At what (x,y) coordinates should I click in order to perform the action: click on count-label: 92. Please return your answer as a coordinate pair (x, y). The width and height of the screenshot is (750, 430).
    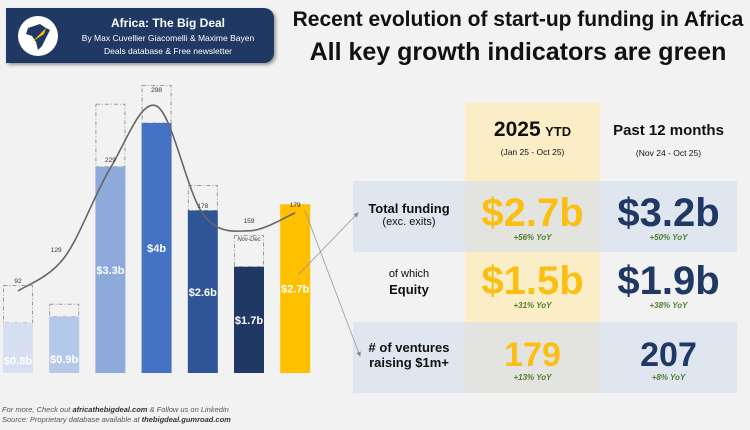
    Looking at the image, I should click on (18, 281).